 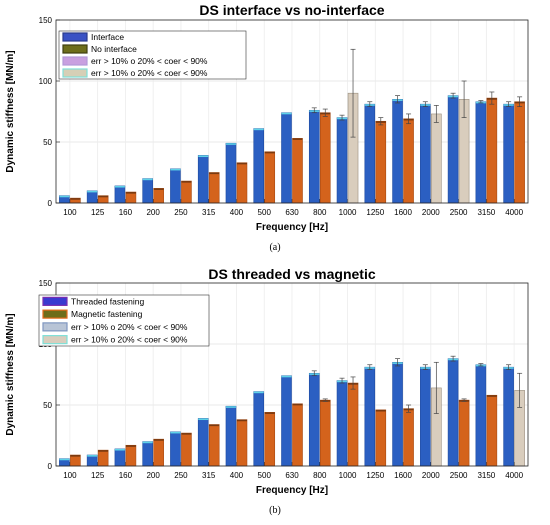 What do you see at coordinates (108, 301) in the screenshot?
I see `legend-label: Threaded fastening` at bounding box center [108, 301].